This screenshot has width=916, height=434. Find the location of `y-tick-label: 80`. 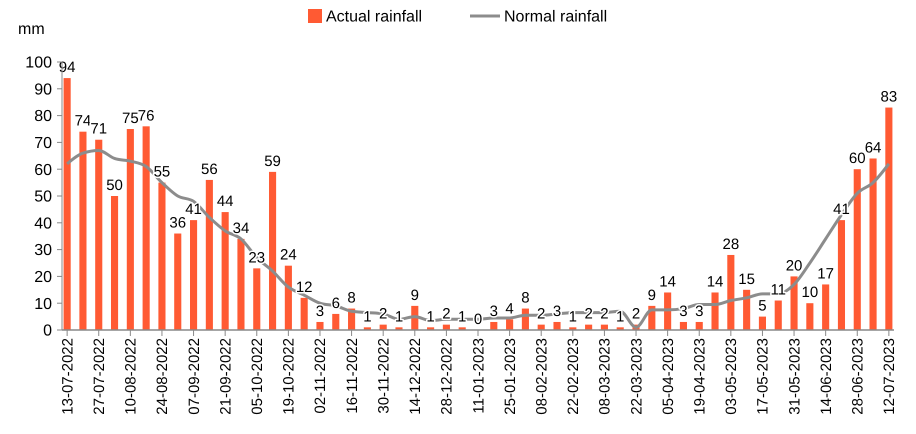

y-tick-label: 80 is located at coordinates (43, 117).